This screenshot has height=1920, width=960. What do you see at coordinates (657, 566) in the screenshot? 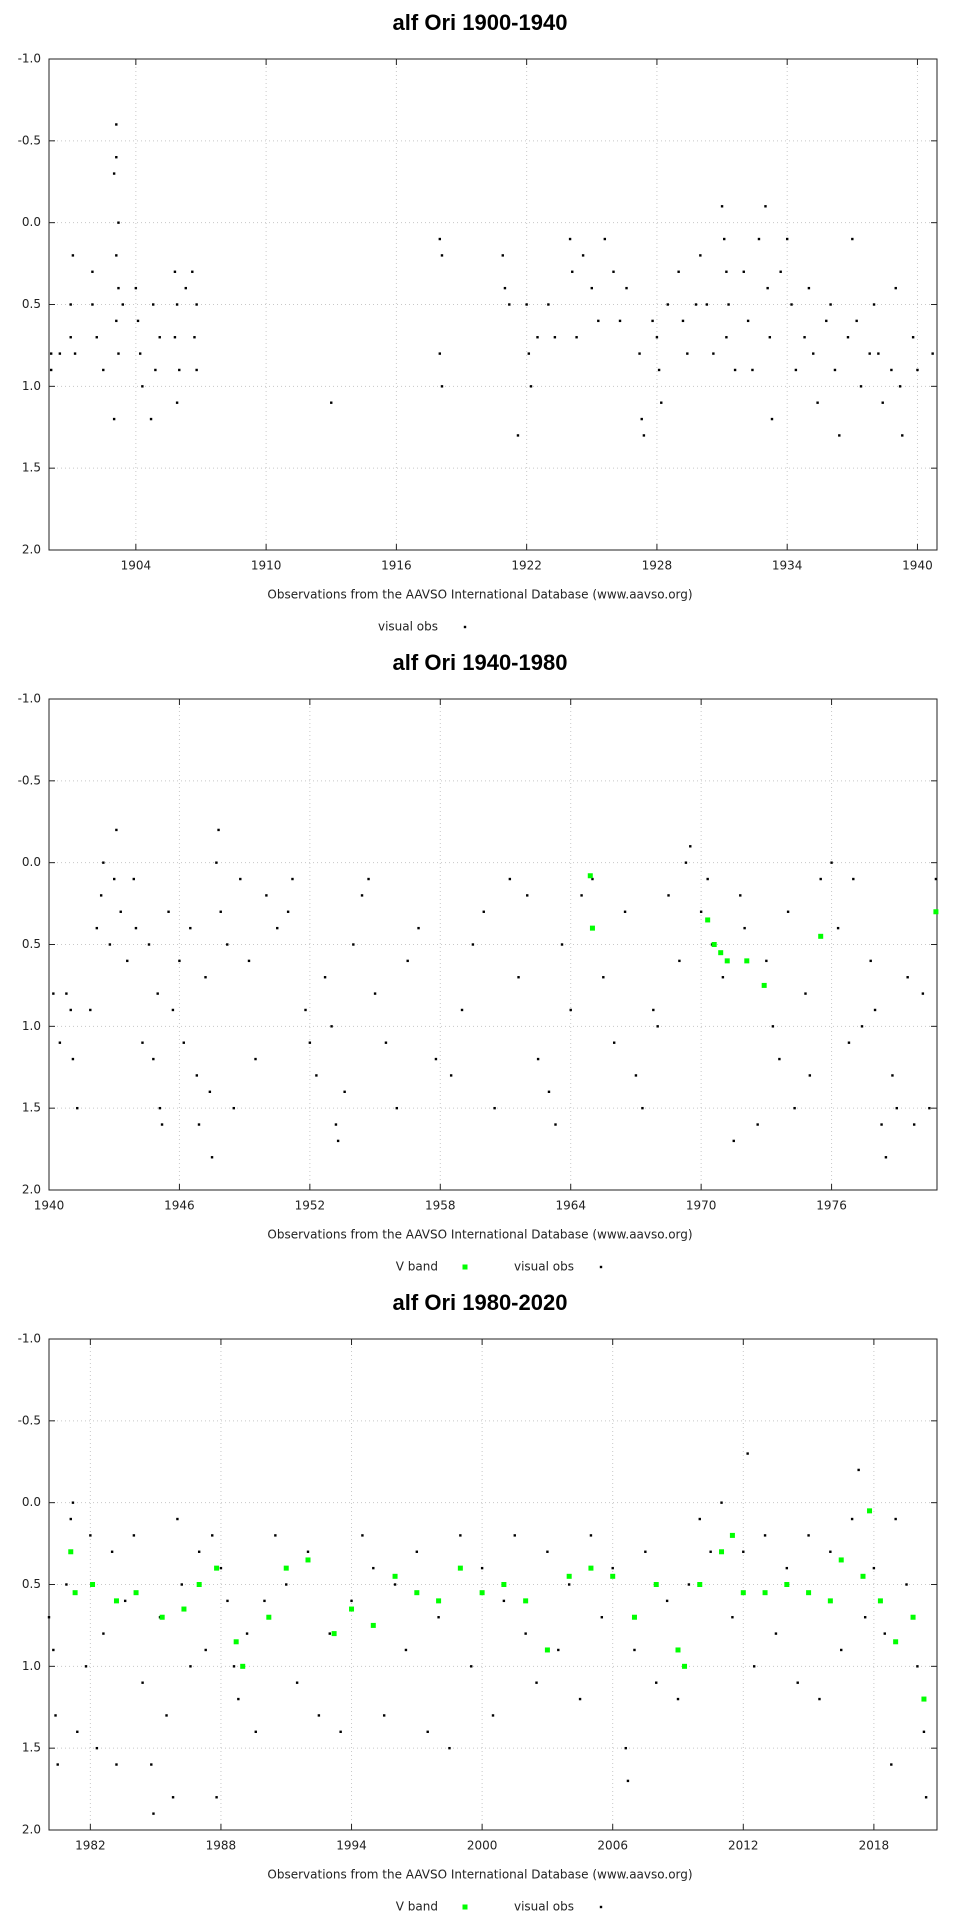
I see `x-tick-label: 1928` at bounding box center [657, 566].